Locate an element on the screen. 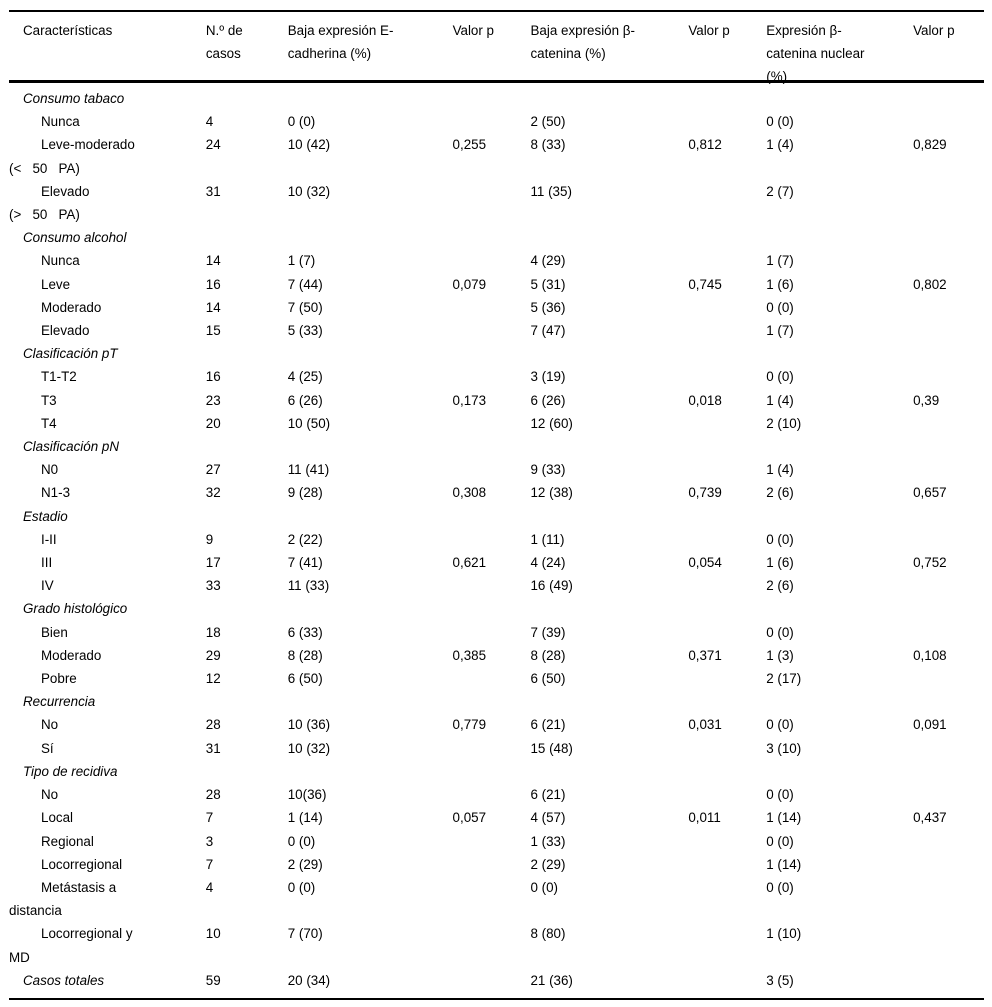 This screenshot has height=1007, width=992. row-label: Leve-moderado is located at coordinates (88, 145).